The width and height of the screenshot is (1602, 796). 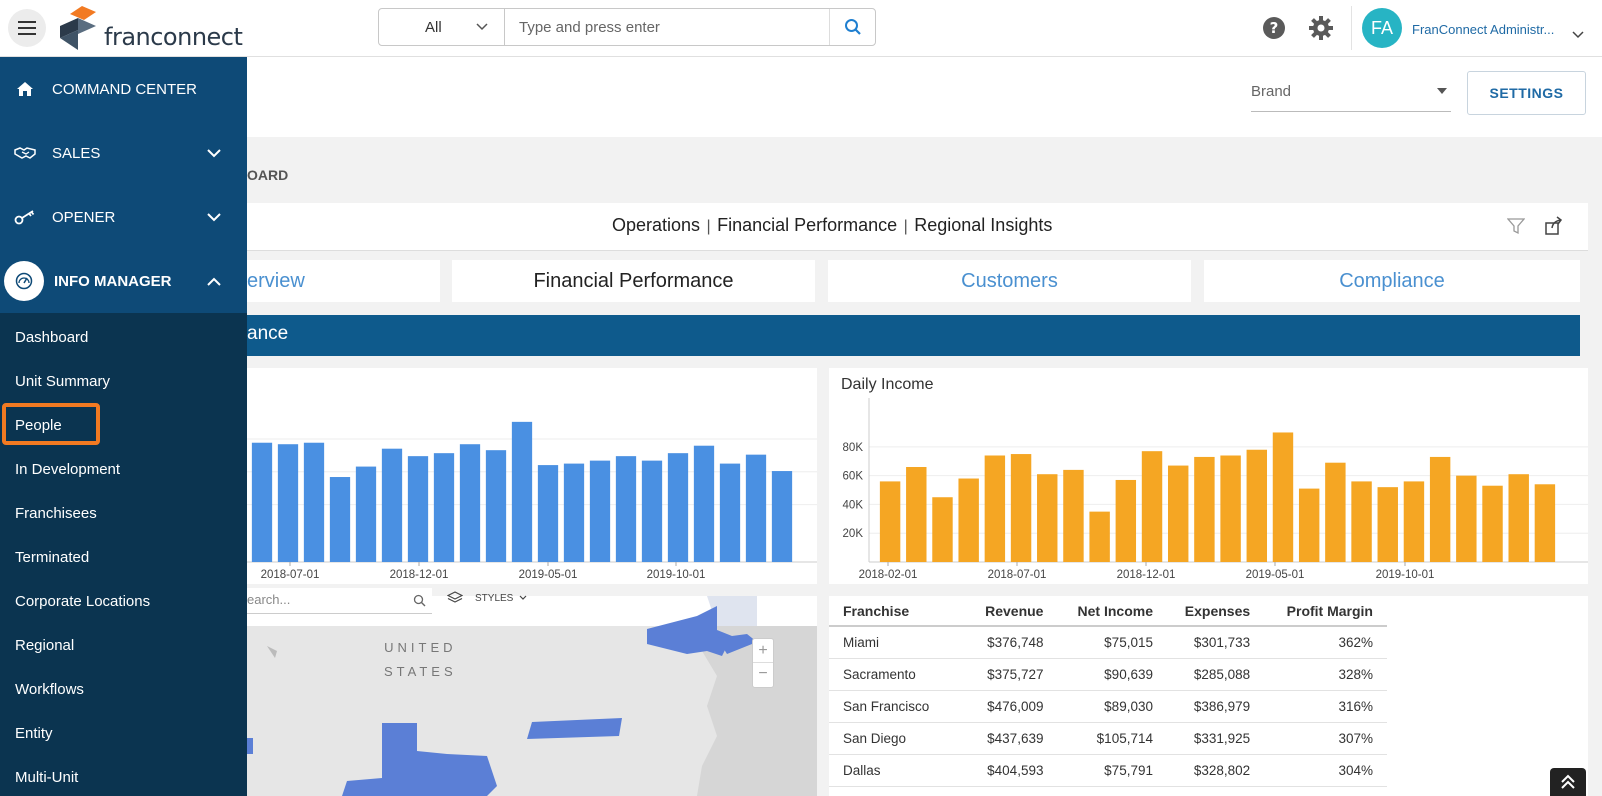 What do you see at coordinates (123, 281) in the screenshot?
I see `sidebar-item-info-manager: INFO MANAGER` at bounding box center [123, 281].